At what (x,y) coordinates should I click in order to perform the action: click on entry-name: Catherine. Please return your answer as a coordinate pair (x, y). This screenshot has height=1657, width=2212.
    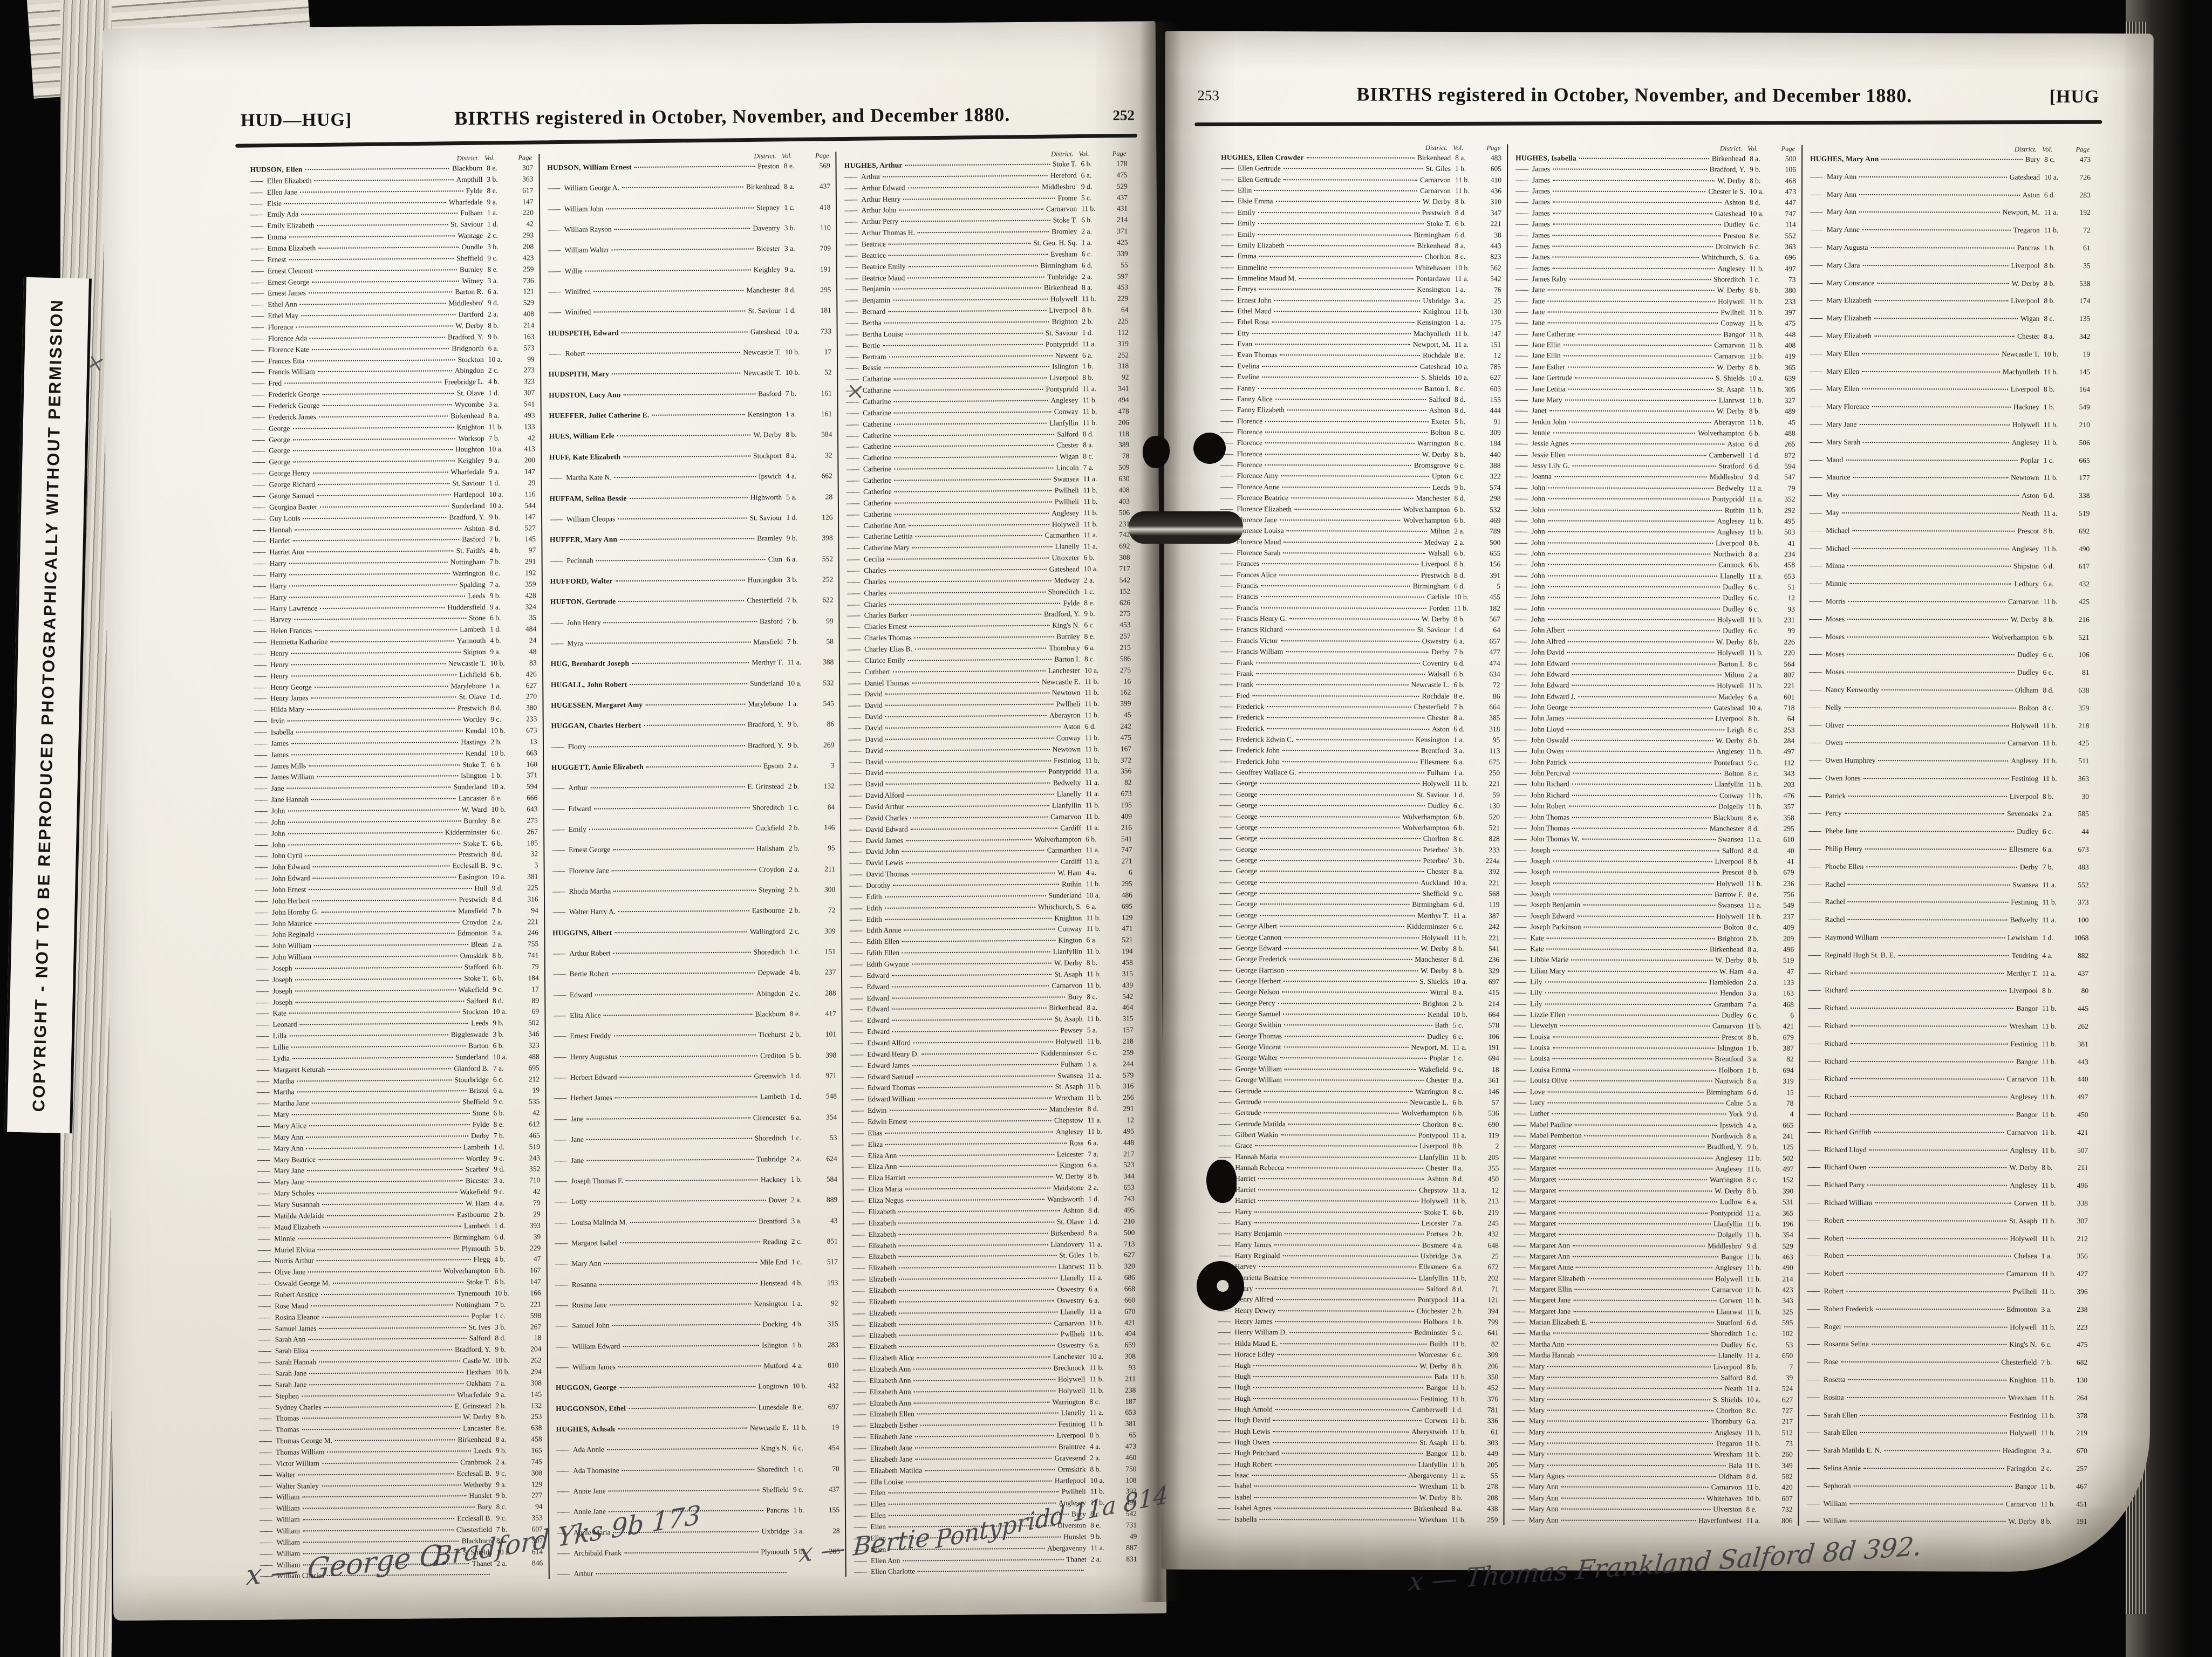
    Looking at the image, I should click on (869, 480).